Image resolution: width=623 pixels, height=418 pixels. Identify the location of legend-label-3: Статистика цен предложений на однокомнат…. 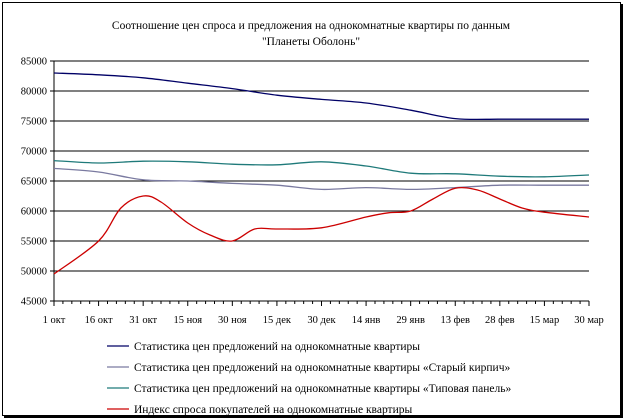
(322, 389).